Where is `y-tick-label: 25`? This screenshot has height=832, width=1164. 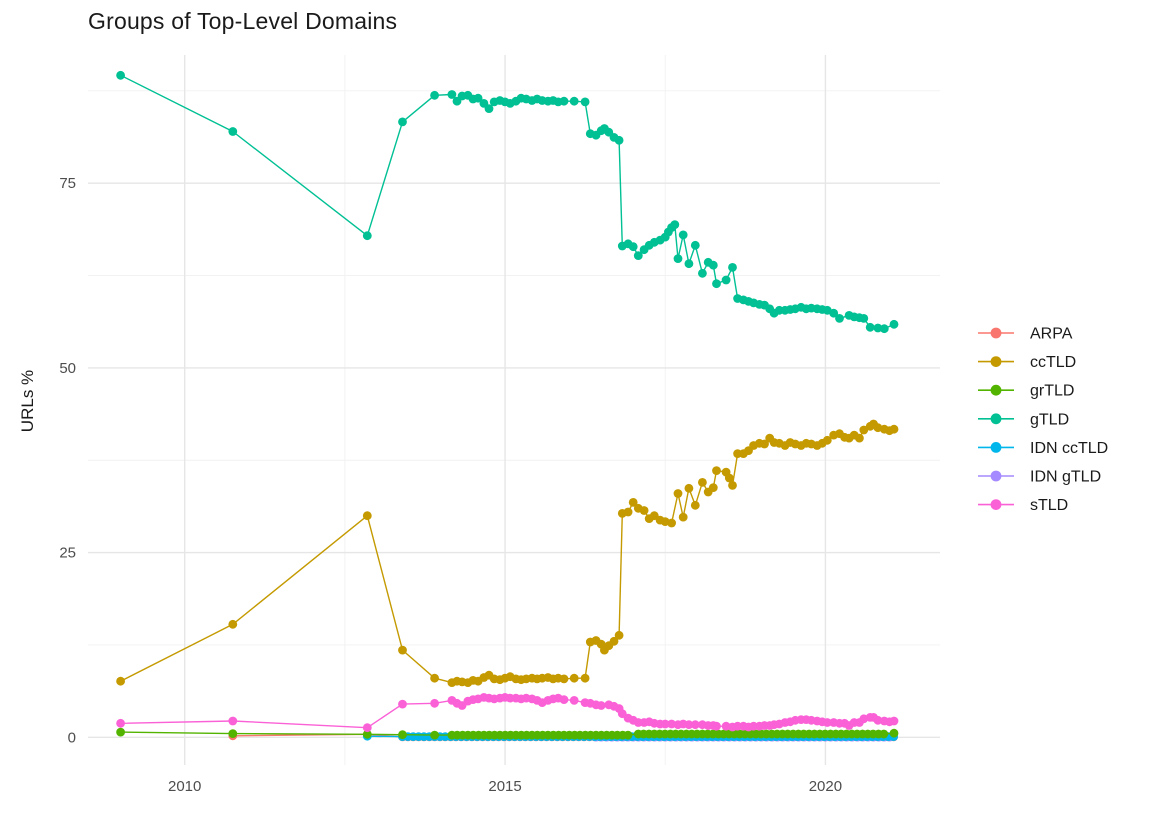
y-tick-label: 25 is located at coordinates (67, 553).